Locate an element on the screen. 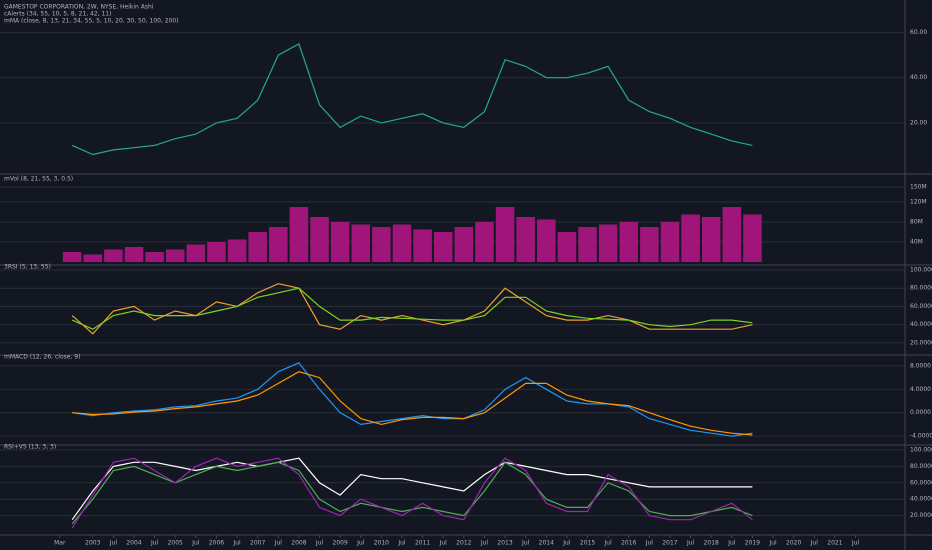  pane-title: 3RSI (5, 13, 55) is located at coordinates (27, 267).